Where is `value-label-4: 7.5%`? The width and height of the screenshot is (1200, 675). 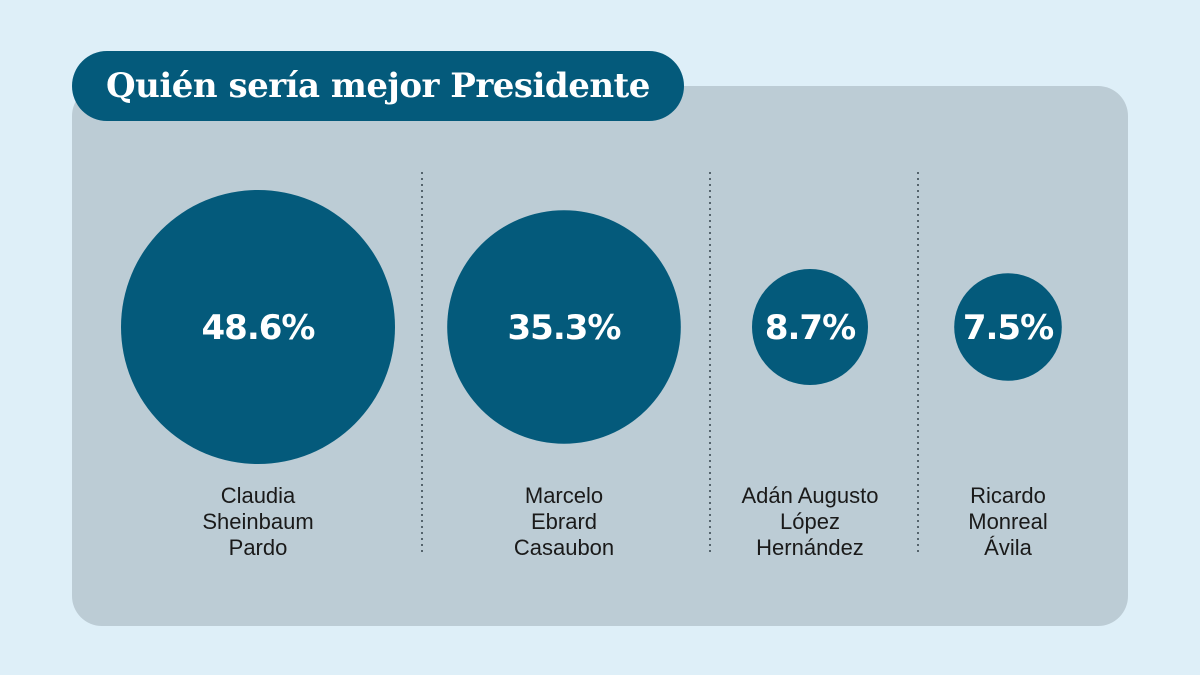
value-label-4: 7.5% is located at coordinates (1008, 328).